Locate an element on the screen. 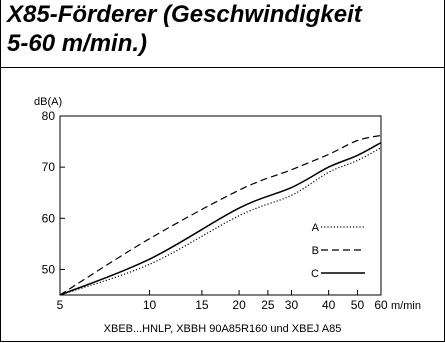 The height and width of the screenshot is (343, 445). x-tick-label: 20 is located at coordinates (239, 305).